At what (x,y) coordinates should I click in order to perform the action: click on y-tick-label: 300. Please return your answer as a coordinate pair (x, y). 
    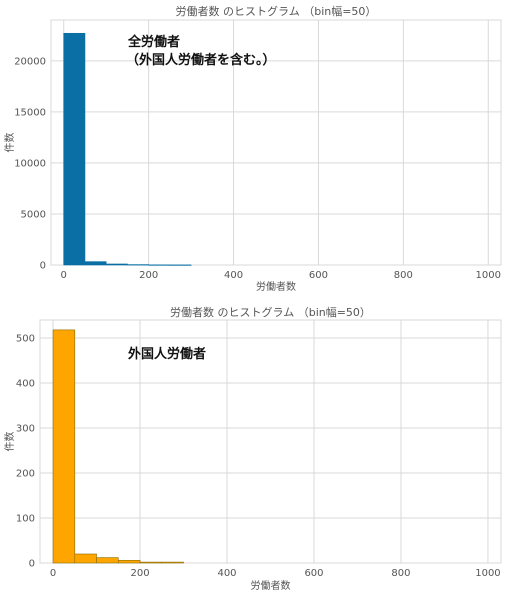
    Looking at the image, I should click on (25, 429).